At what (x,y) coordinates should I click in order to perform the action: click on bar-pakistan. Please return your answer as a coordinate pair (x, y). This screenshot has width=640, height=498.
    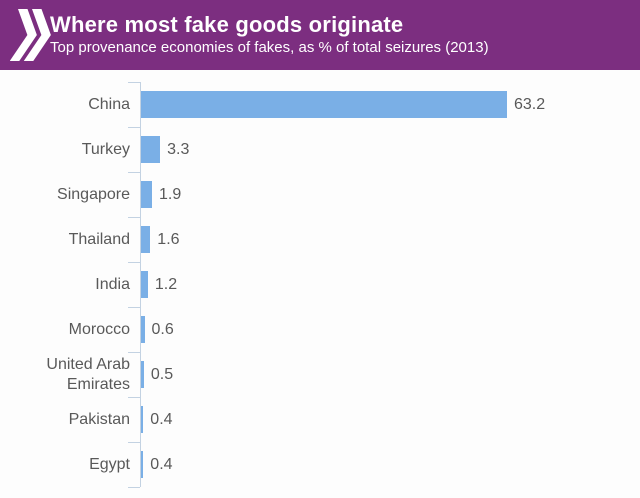
    Looking at the image, I should click on (142, 419).